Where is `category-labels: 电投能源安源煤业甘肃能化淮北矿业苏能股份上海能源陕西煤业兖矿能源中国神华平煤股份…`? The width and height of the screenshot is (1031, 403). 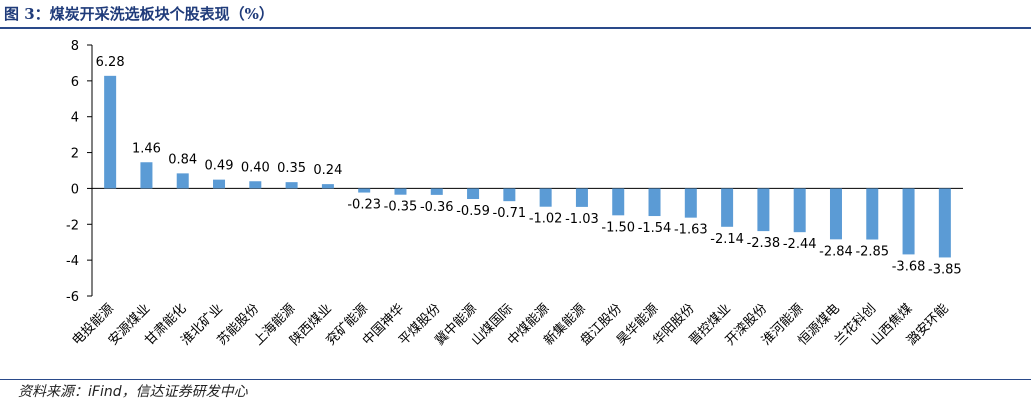 category-labels: 电投能源安源煤业甘肃能化淮北矿业苏能股份上海能源陕西煤业兖矿能源中国神华平煤股份… is located at coordinates (510, 325).